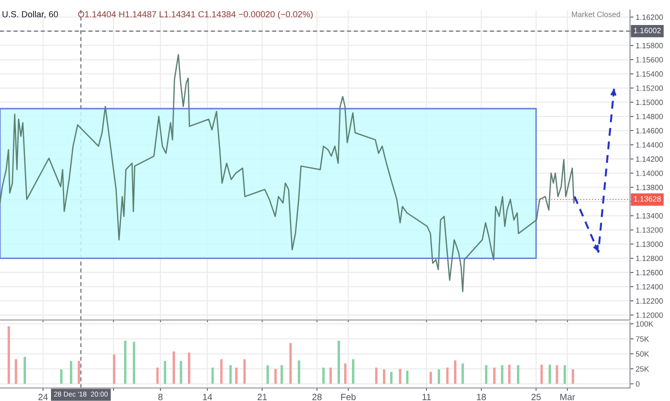 Image resolution: width=670 pixels, height=401 pixels. Describe the element at coordinates (317, 397) in the screenshot. I see `x-tick-label: 28` at that location.